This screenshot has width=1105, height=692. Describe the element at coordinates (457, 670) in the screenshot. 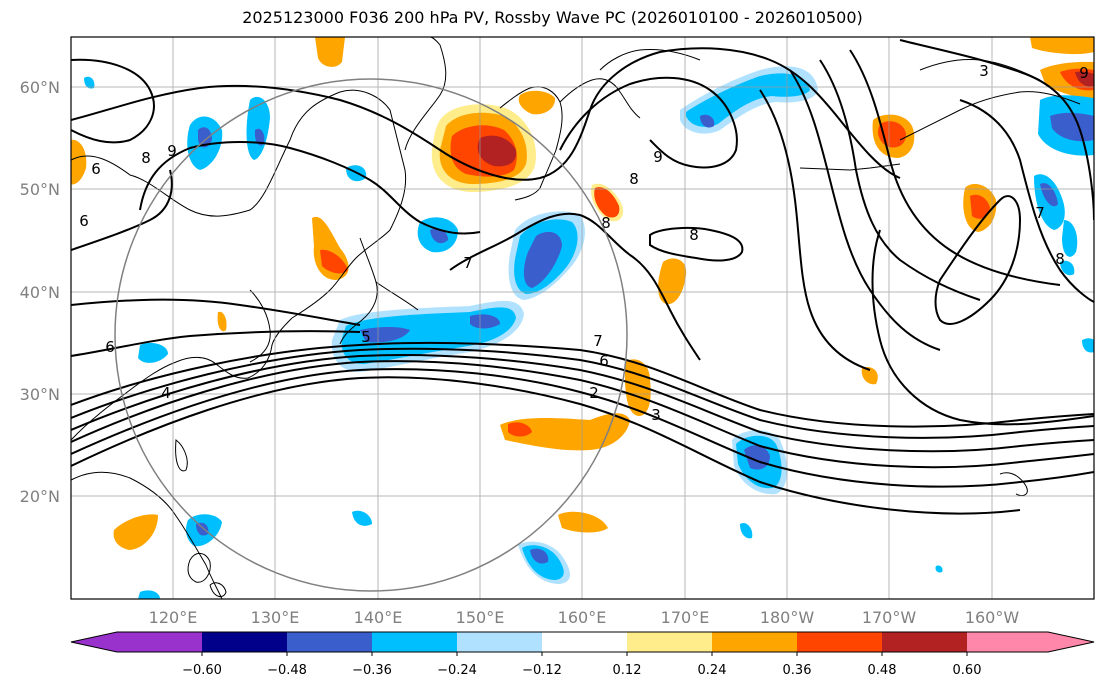

I see `colorbar-tick-label: −0.24` at that location.